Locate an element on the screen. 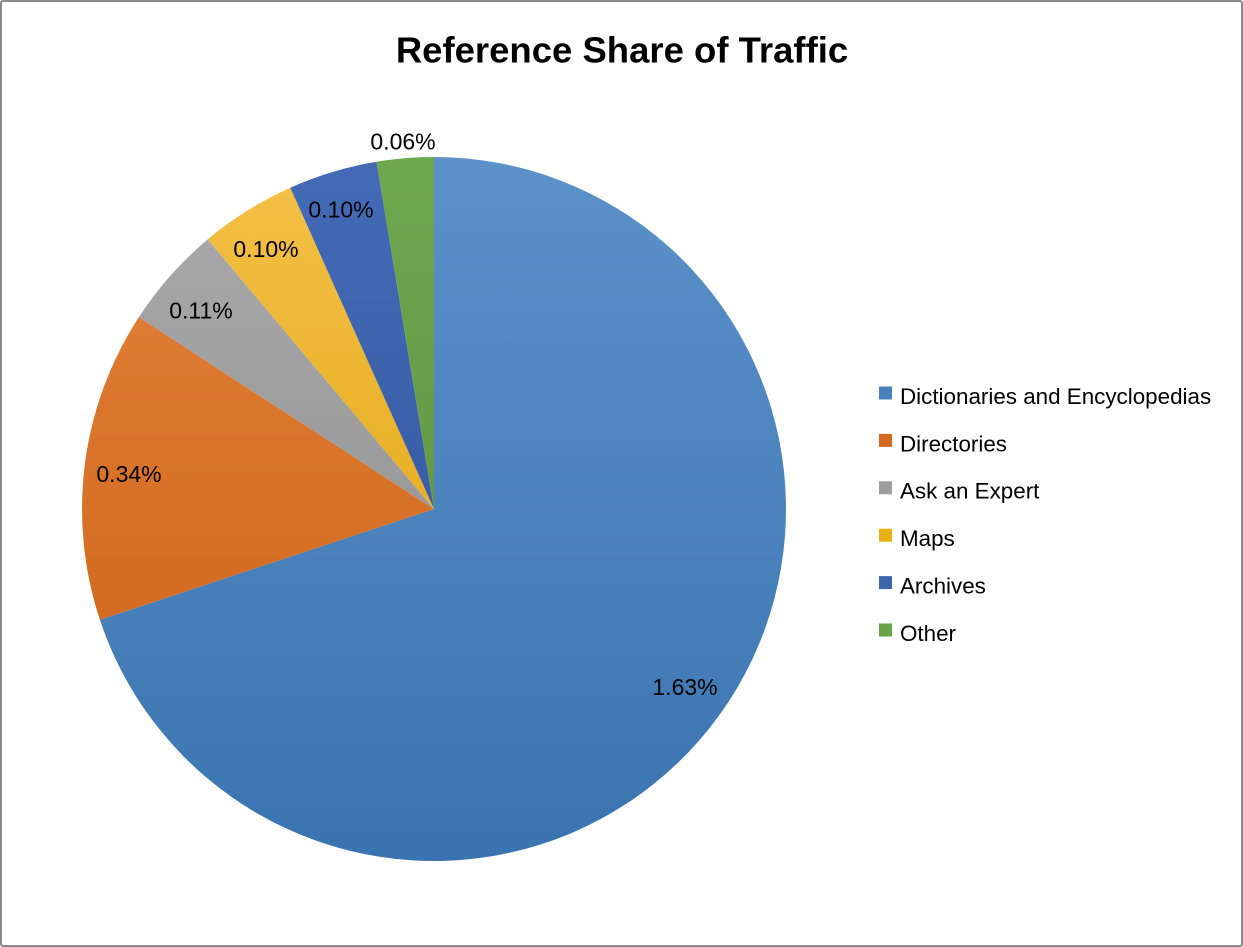  svg-text: Maps is located at coordinates (927, 538).